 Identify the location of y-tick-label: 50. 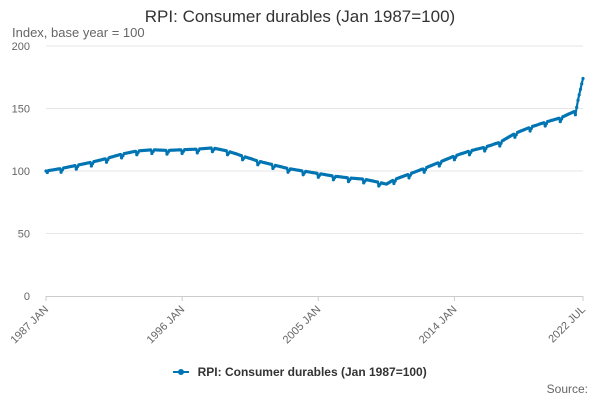
(24, 235).